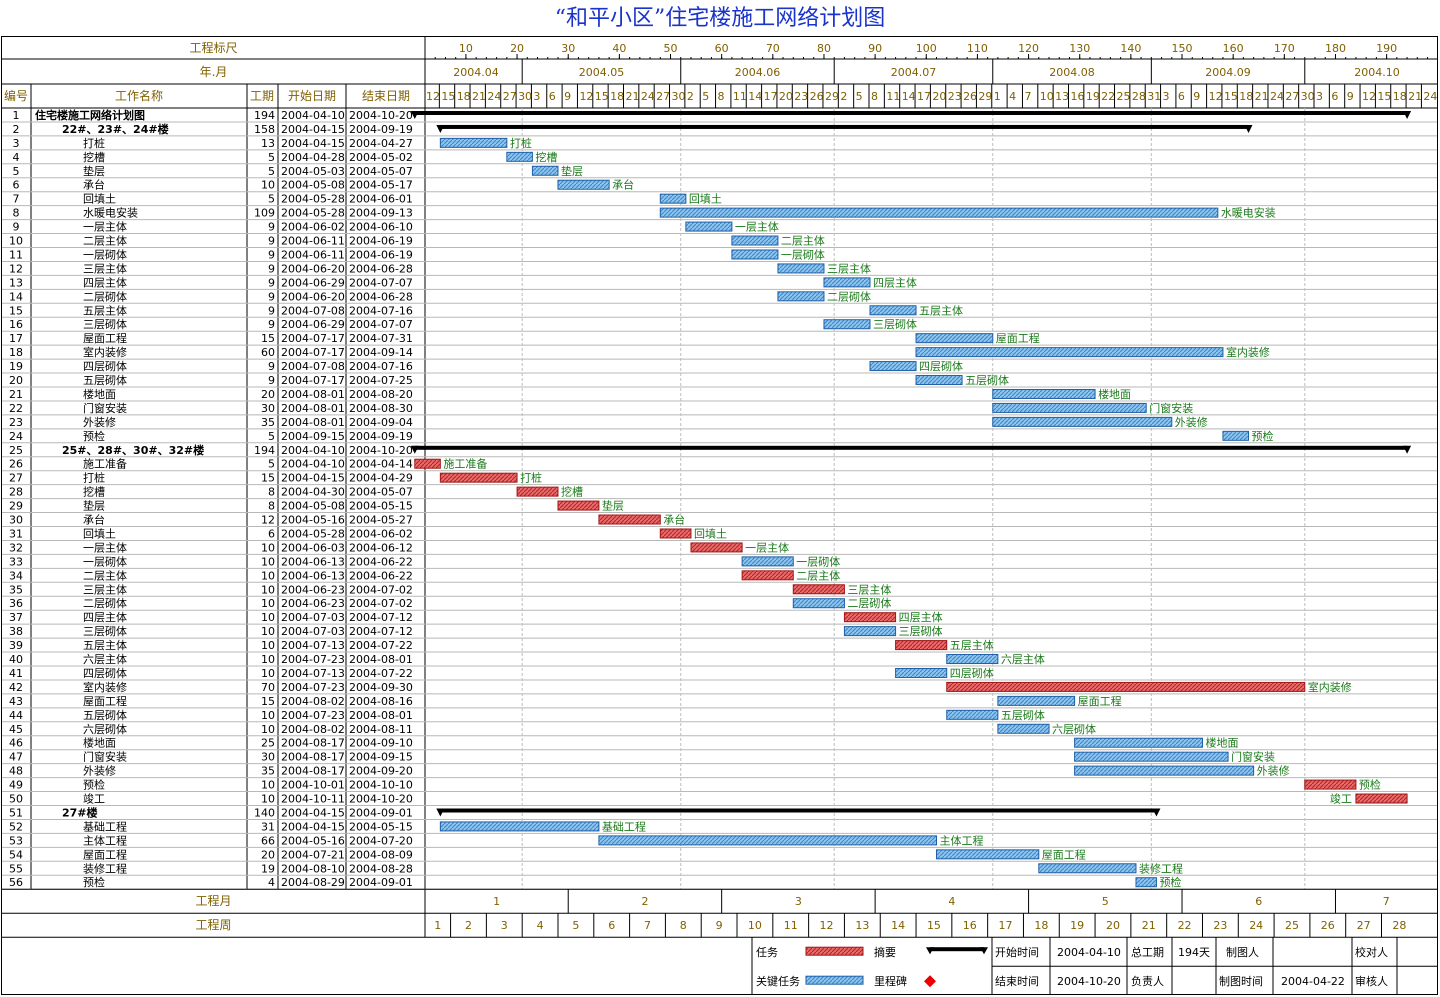 The width and height of the screenshot is (1440, 997). What do you see at coordinates (575, 925) in the screenshot?
I see `project-week-value: 5` at bounding box center [575, 925].